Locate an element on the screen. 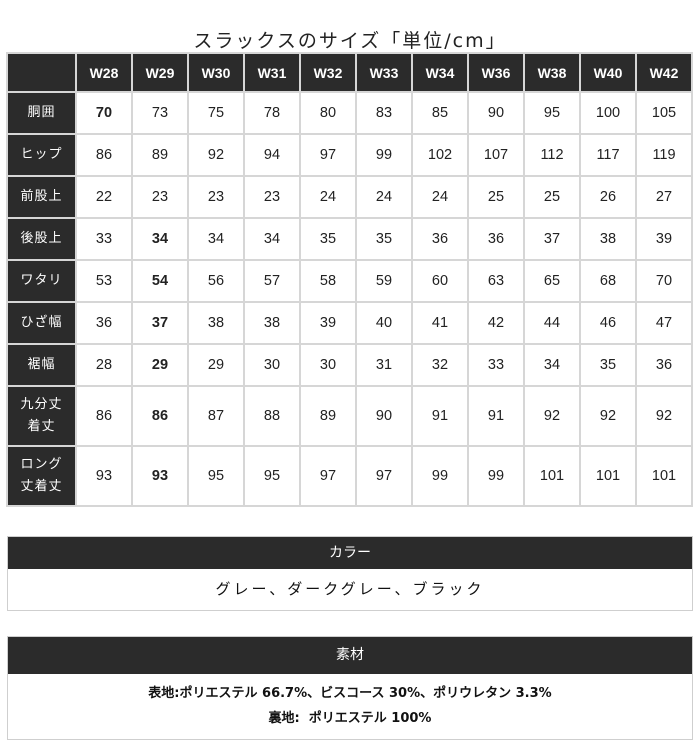 The width and height of the screenshot is (700, 744). table-cell: 31 is located at coordinates (384, 365).